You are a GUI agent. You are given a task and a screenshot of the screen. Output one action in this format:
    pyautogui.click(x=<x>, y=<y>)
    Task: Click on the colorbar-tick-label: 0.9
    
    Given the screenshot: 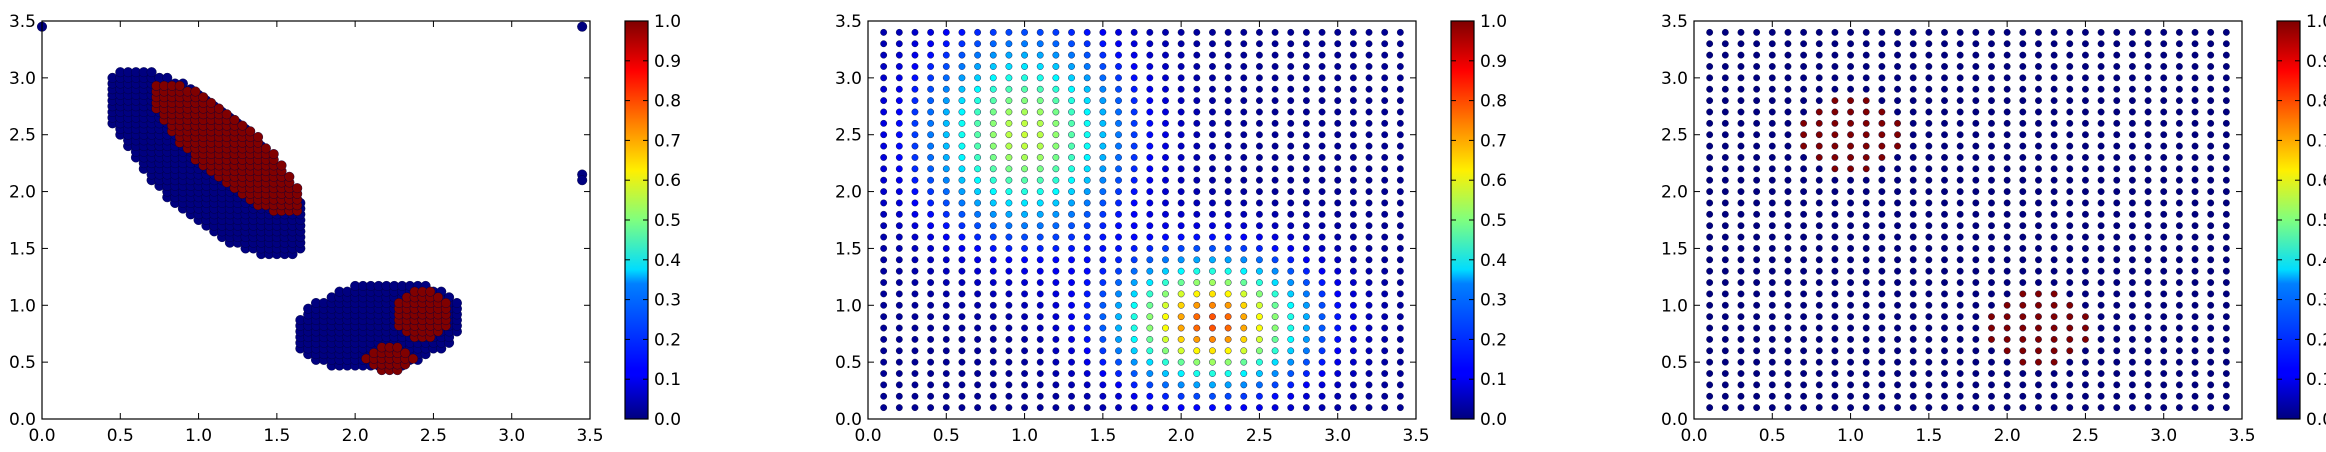 What is the action you would take?
    pyautogui.click(x=667, y=62)
    